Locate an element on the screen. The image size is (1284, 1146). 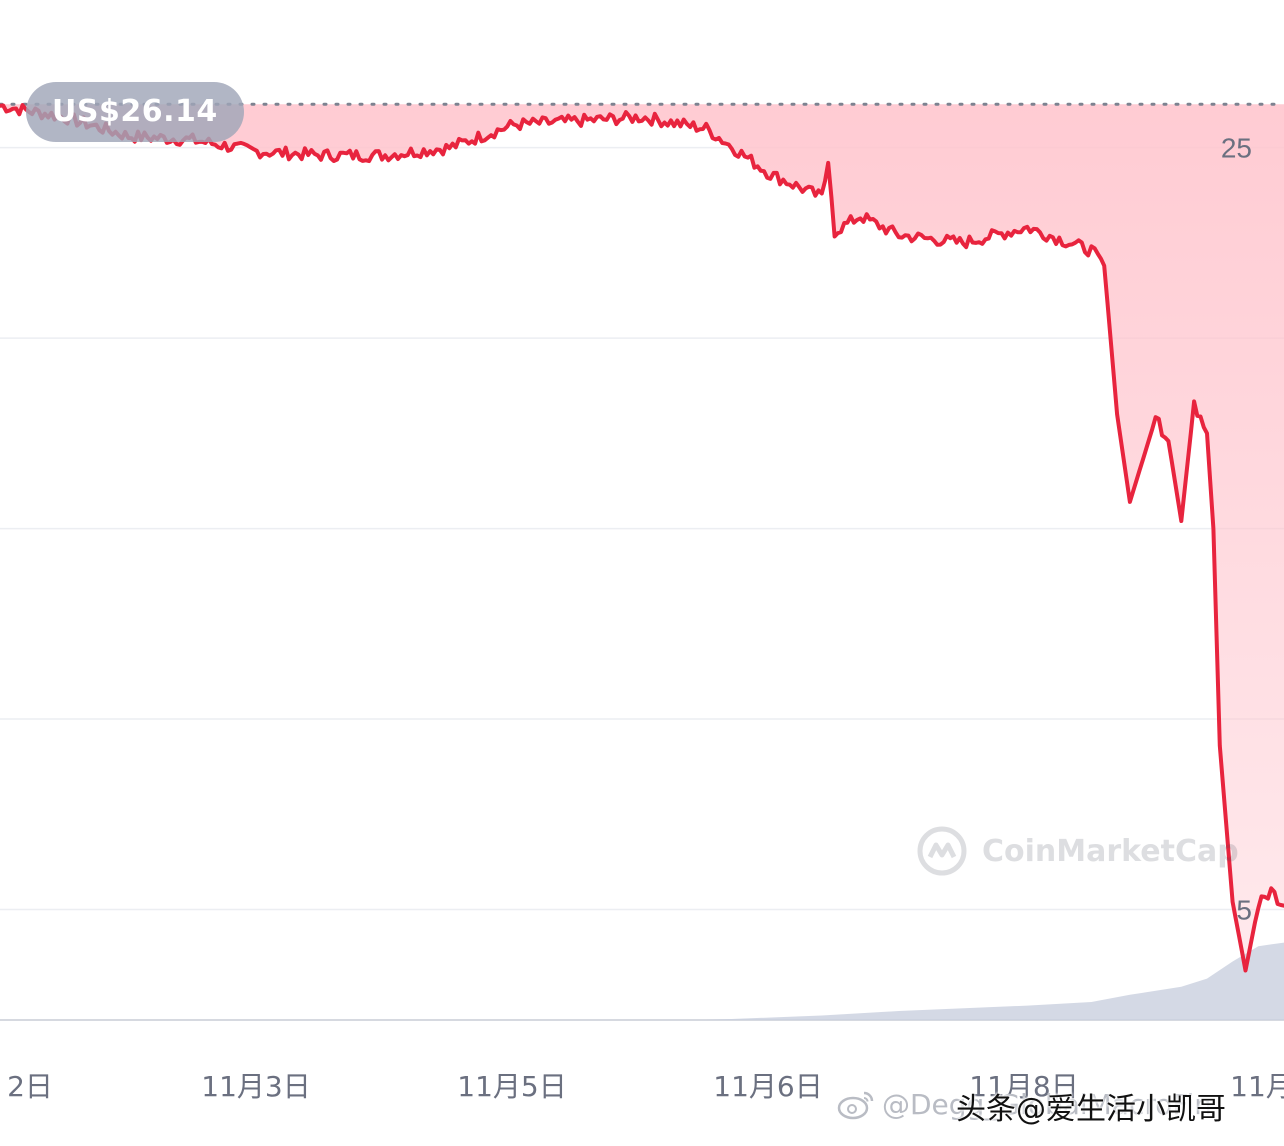
weibo-watermark: @Degg_GlobalMacroFin is located at coordinates (1024, 1104).